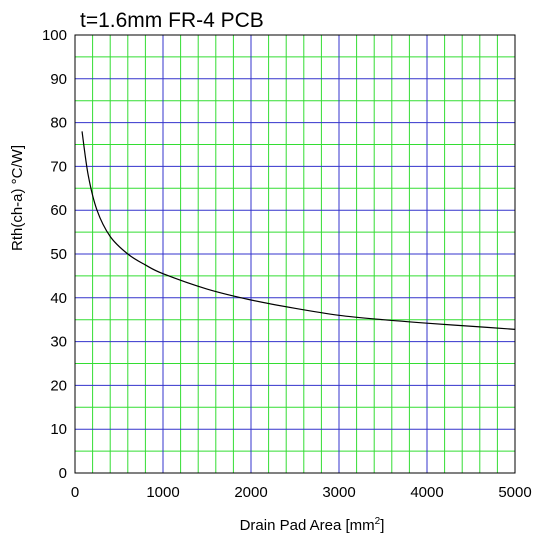 Image resolution: width=543 pixels, height=548 pixels. I want to click on x-tick-label: 4000, so click(426, 492).